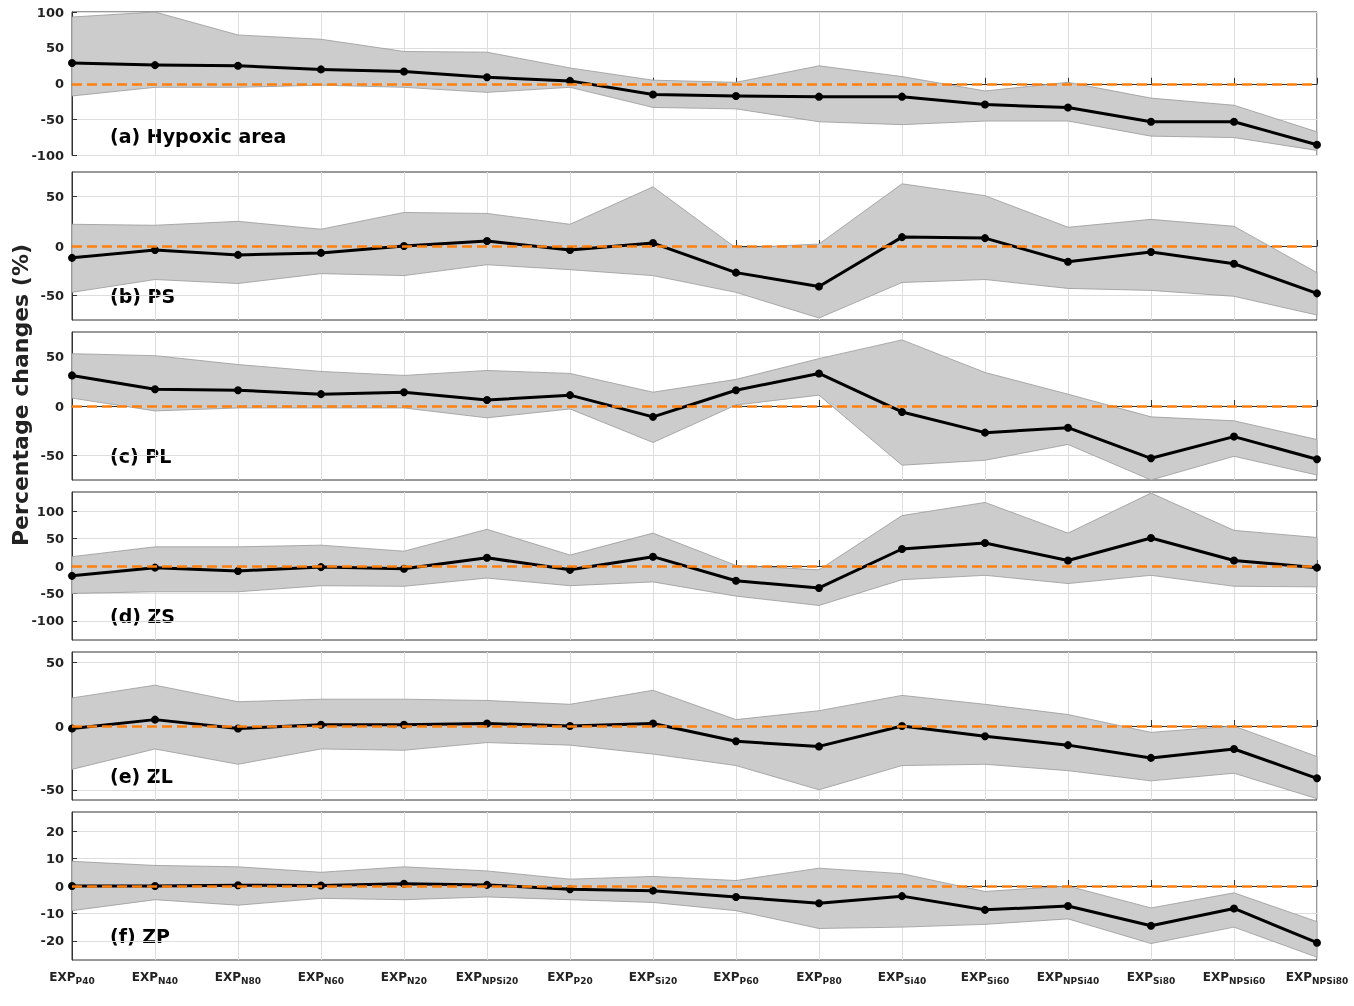 The image size is (1354, 1006). What do you see at coordinates (20, 395) in the screenshot?
I see `y-axis-title: Percentage changes (%)` at bounding box center [20, 395].